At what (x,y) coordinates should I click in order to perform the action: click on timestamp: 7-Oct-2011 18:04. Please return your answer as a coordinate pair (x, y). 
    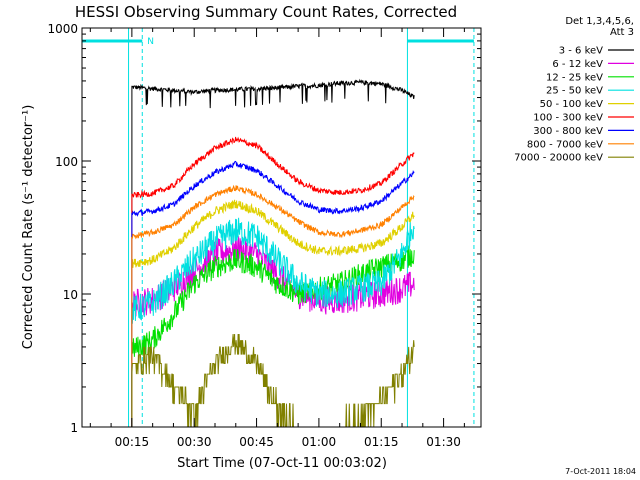
    Looking at the image, I should click on (600, 471).